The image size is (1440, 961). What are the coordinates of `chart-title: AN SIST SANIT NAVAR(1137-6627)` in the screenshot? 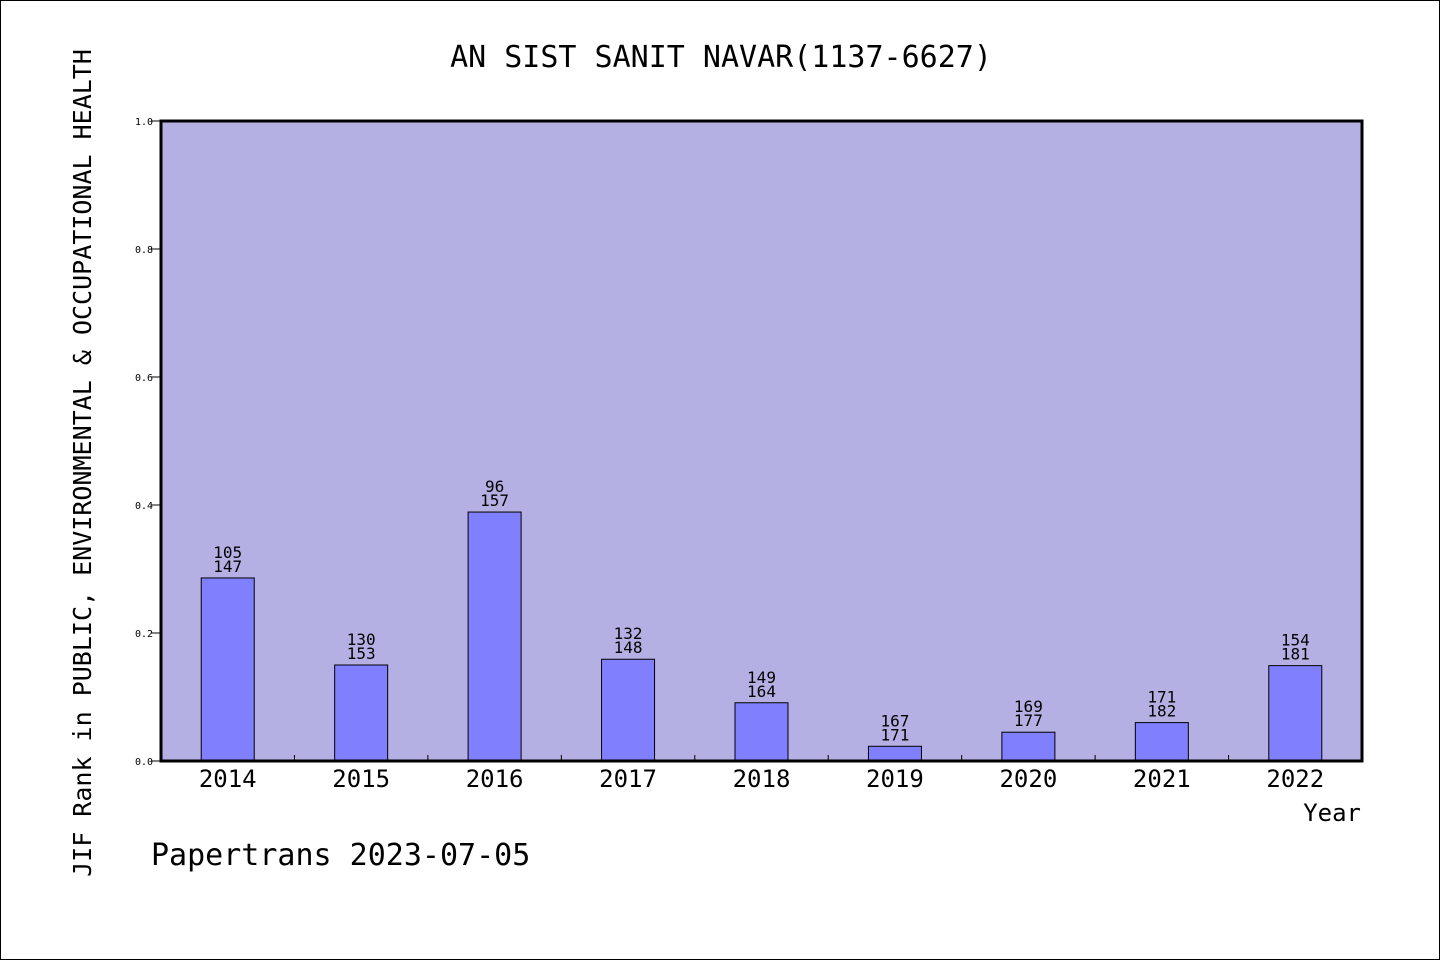 It's located at (721, 57).